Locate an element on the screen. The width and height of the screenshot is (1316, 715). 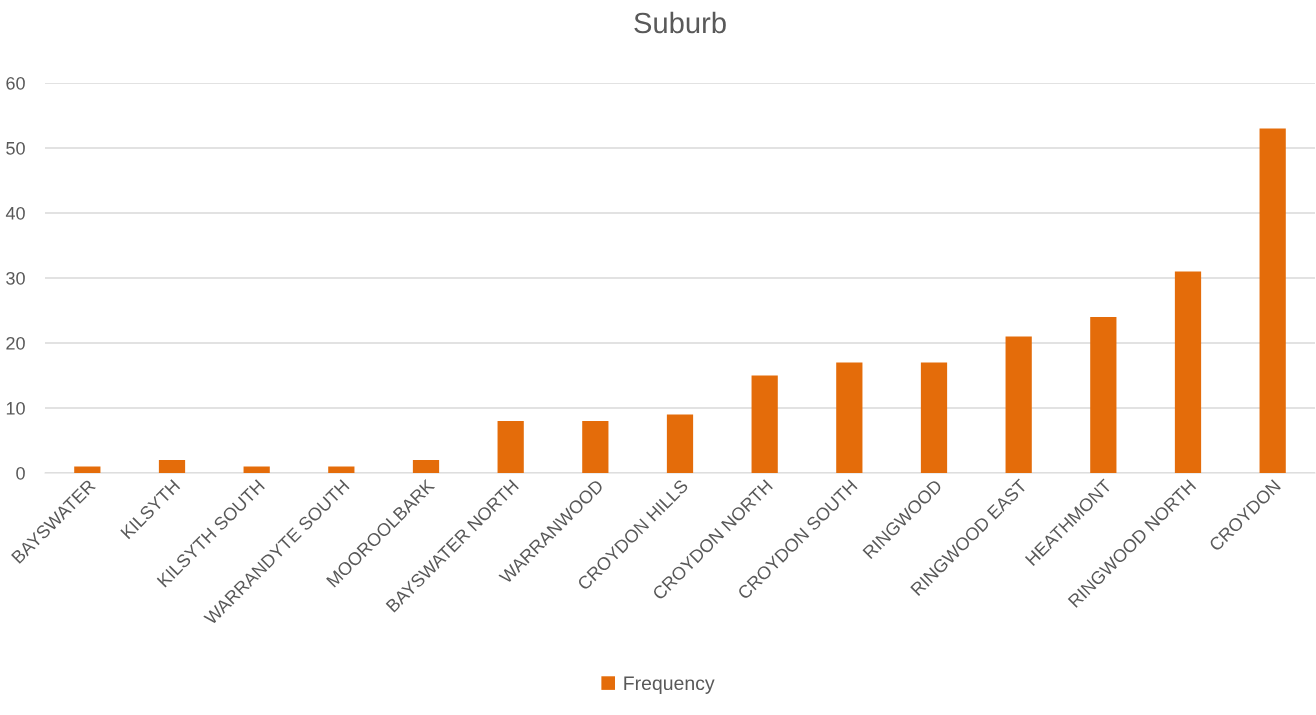
y-tick-label: 30 is located at coordinates (15, 278).